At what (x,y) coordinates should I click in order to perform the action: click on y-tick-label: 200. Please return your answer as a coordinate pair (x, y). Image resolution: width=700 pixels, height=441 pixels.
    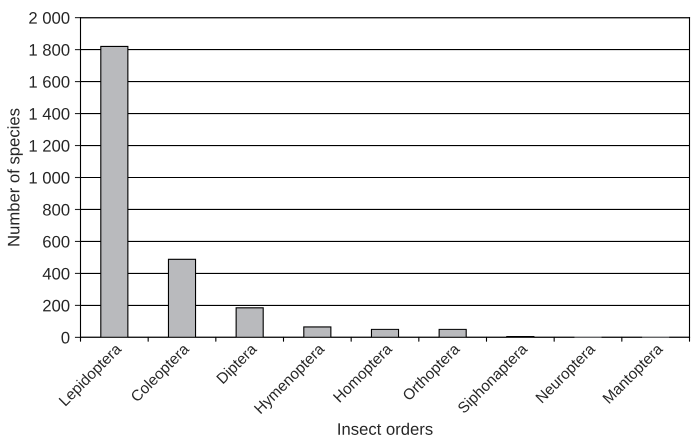
    Looking at the image, I should click on (56, 306).